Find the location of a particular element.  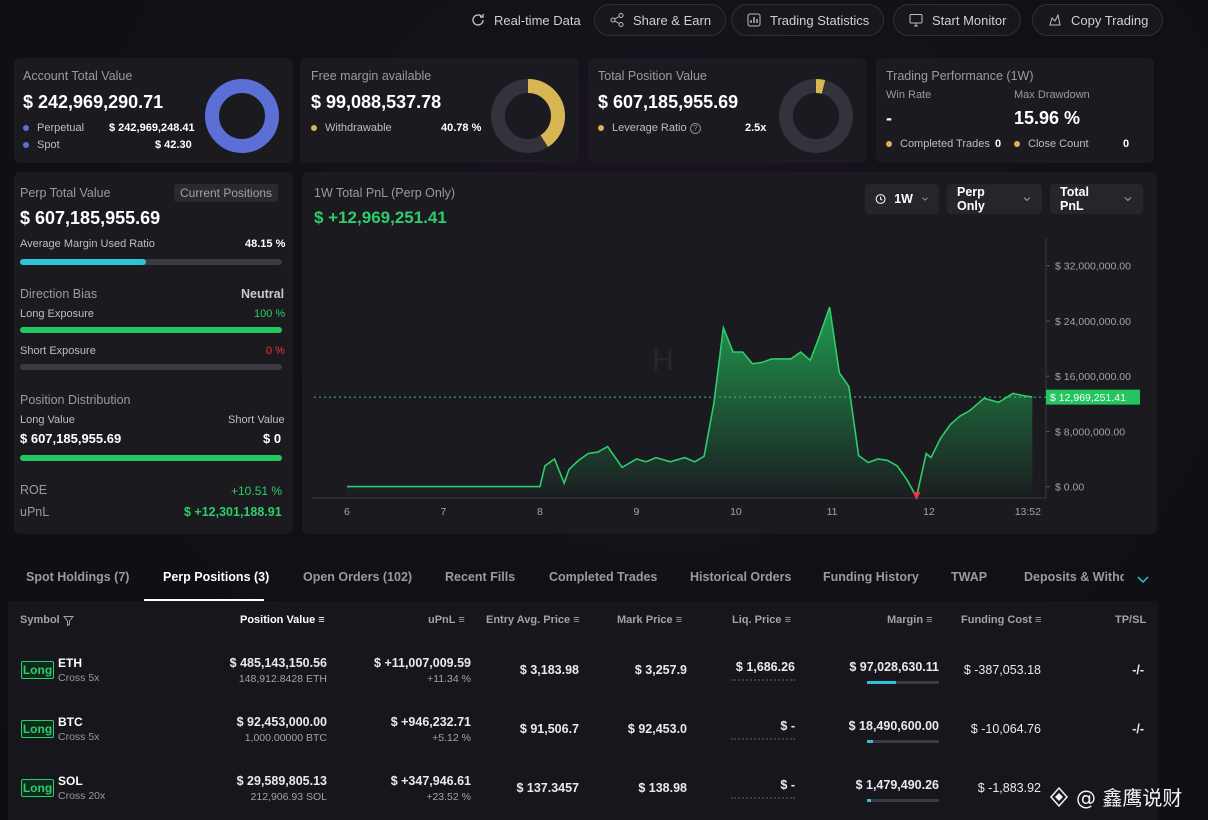

header-entry-price: Entry Avg. Price ≡ is located at coordinates (533, 620).